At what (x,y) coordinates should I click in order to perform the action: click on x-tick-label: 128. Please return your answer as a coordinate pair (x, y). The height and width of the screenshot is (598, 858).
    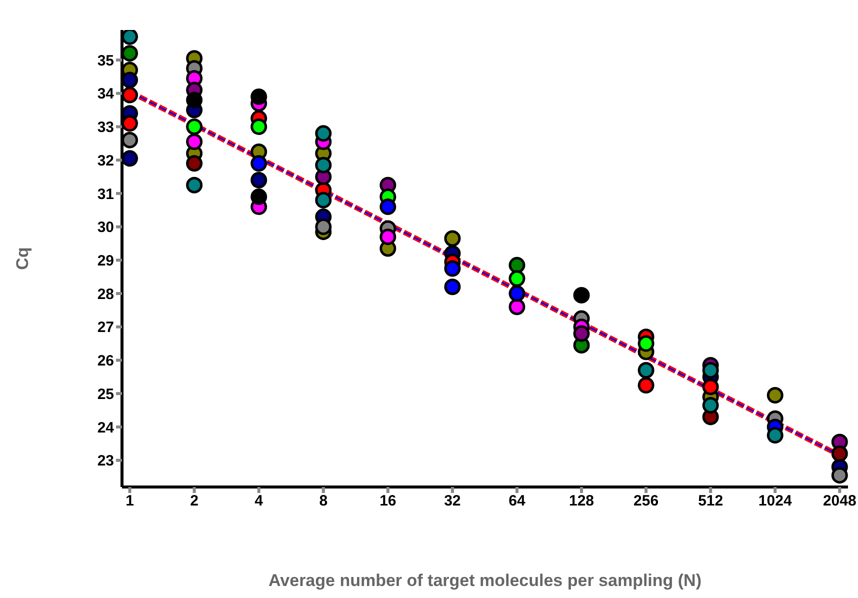
    Looking at the image, I should click on (581, 501).